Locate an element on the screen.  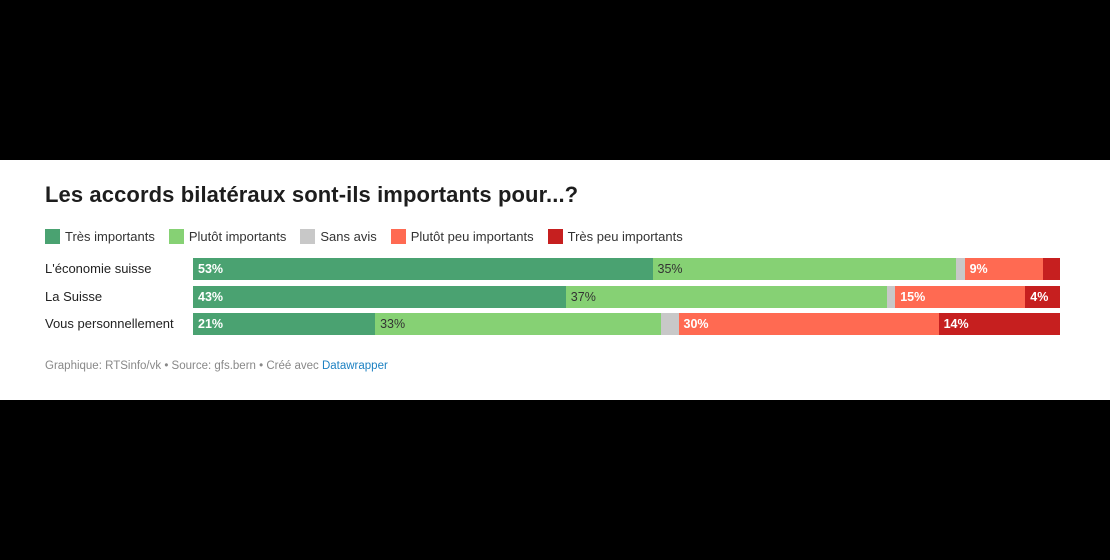
bar-segment: 35% is located at coordinates (804, 269).